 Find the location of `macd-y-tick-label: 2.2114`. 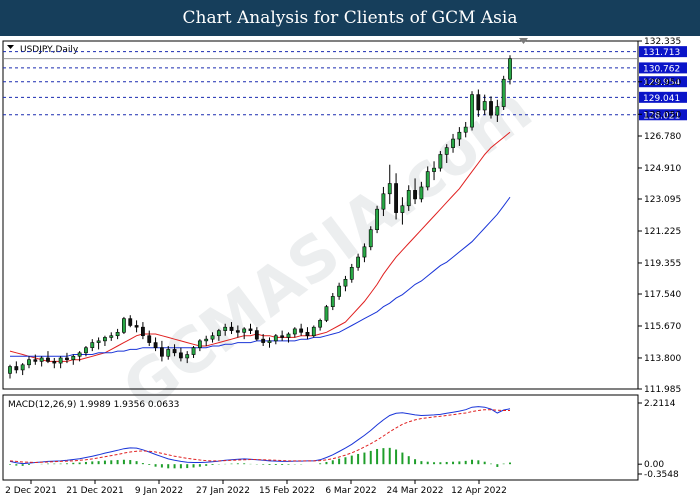

macd-y-tick-label: 2.2114 is located at coordinates (660, 404).